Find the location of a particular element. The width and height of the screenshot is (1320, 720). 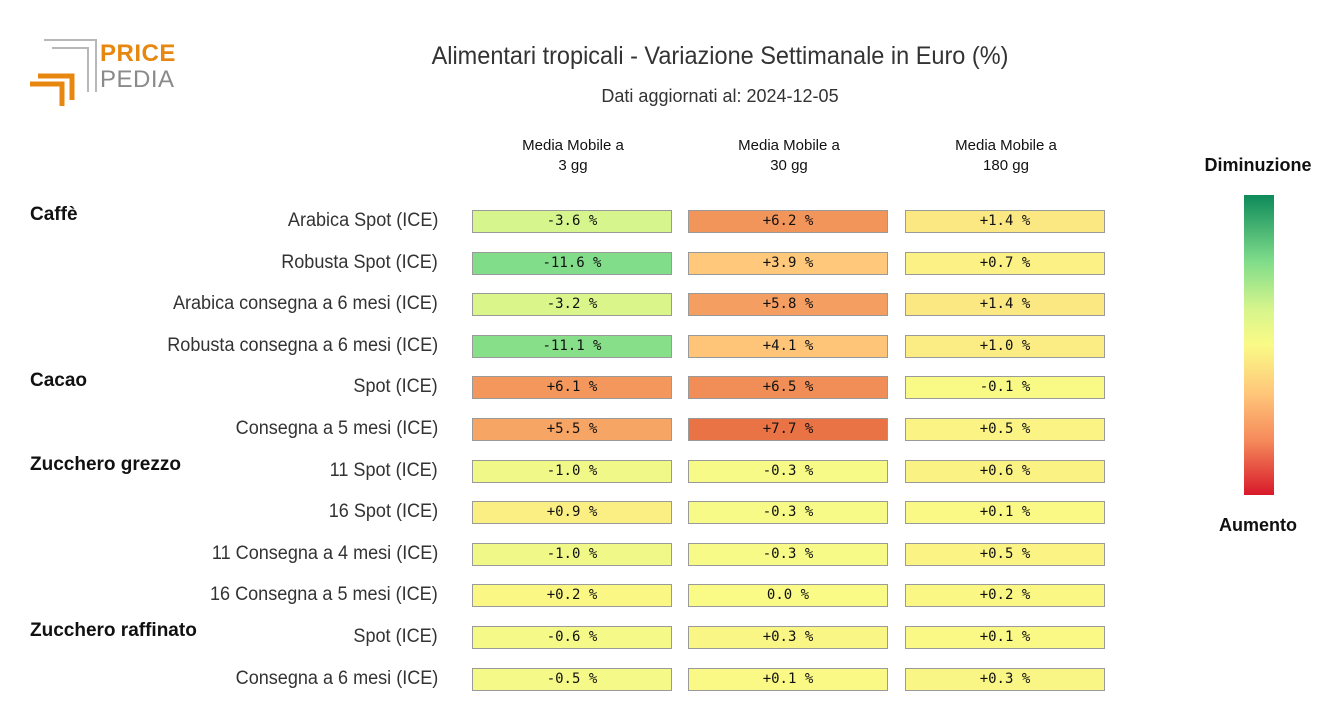

heatmap-cell: +6.2 % is located at coordinates (788, 221).